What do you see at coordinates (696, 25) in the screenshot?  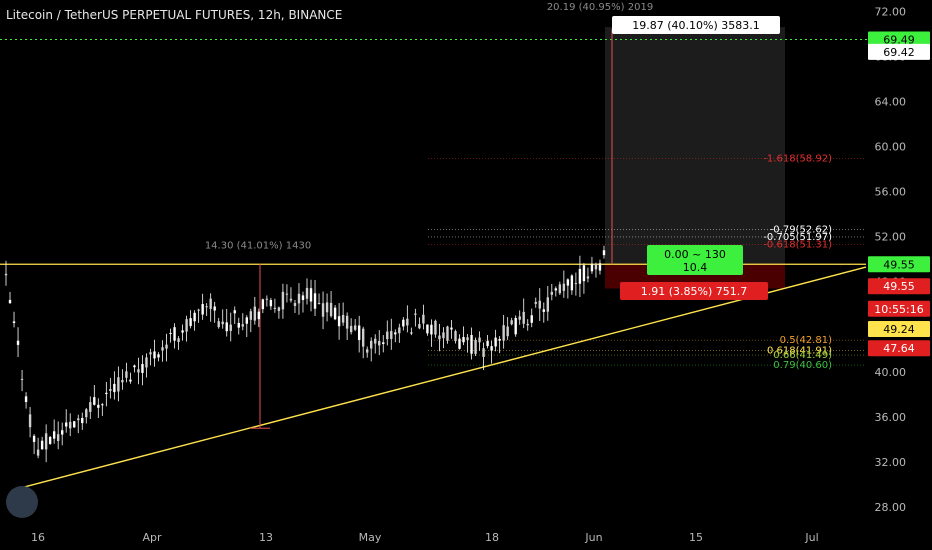 I see `measure-box` at bounding box center [696, 25].